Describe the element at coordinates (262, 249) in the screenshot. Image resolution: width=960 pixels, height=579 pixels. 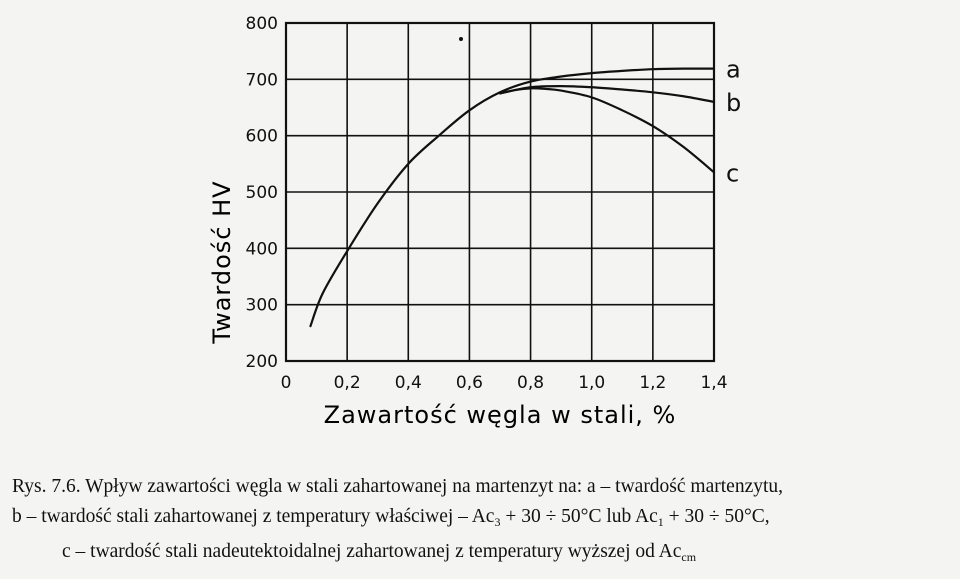
I see `y-tick-label: 400` at that location.